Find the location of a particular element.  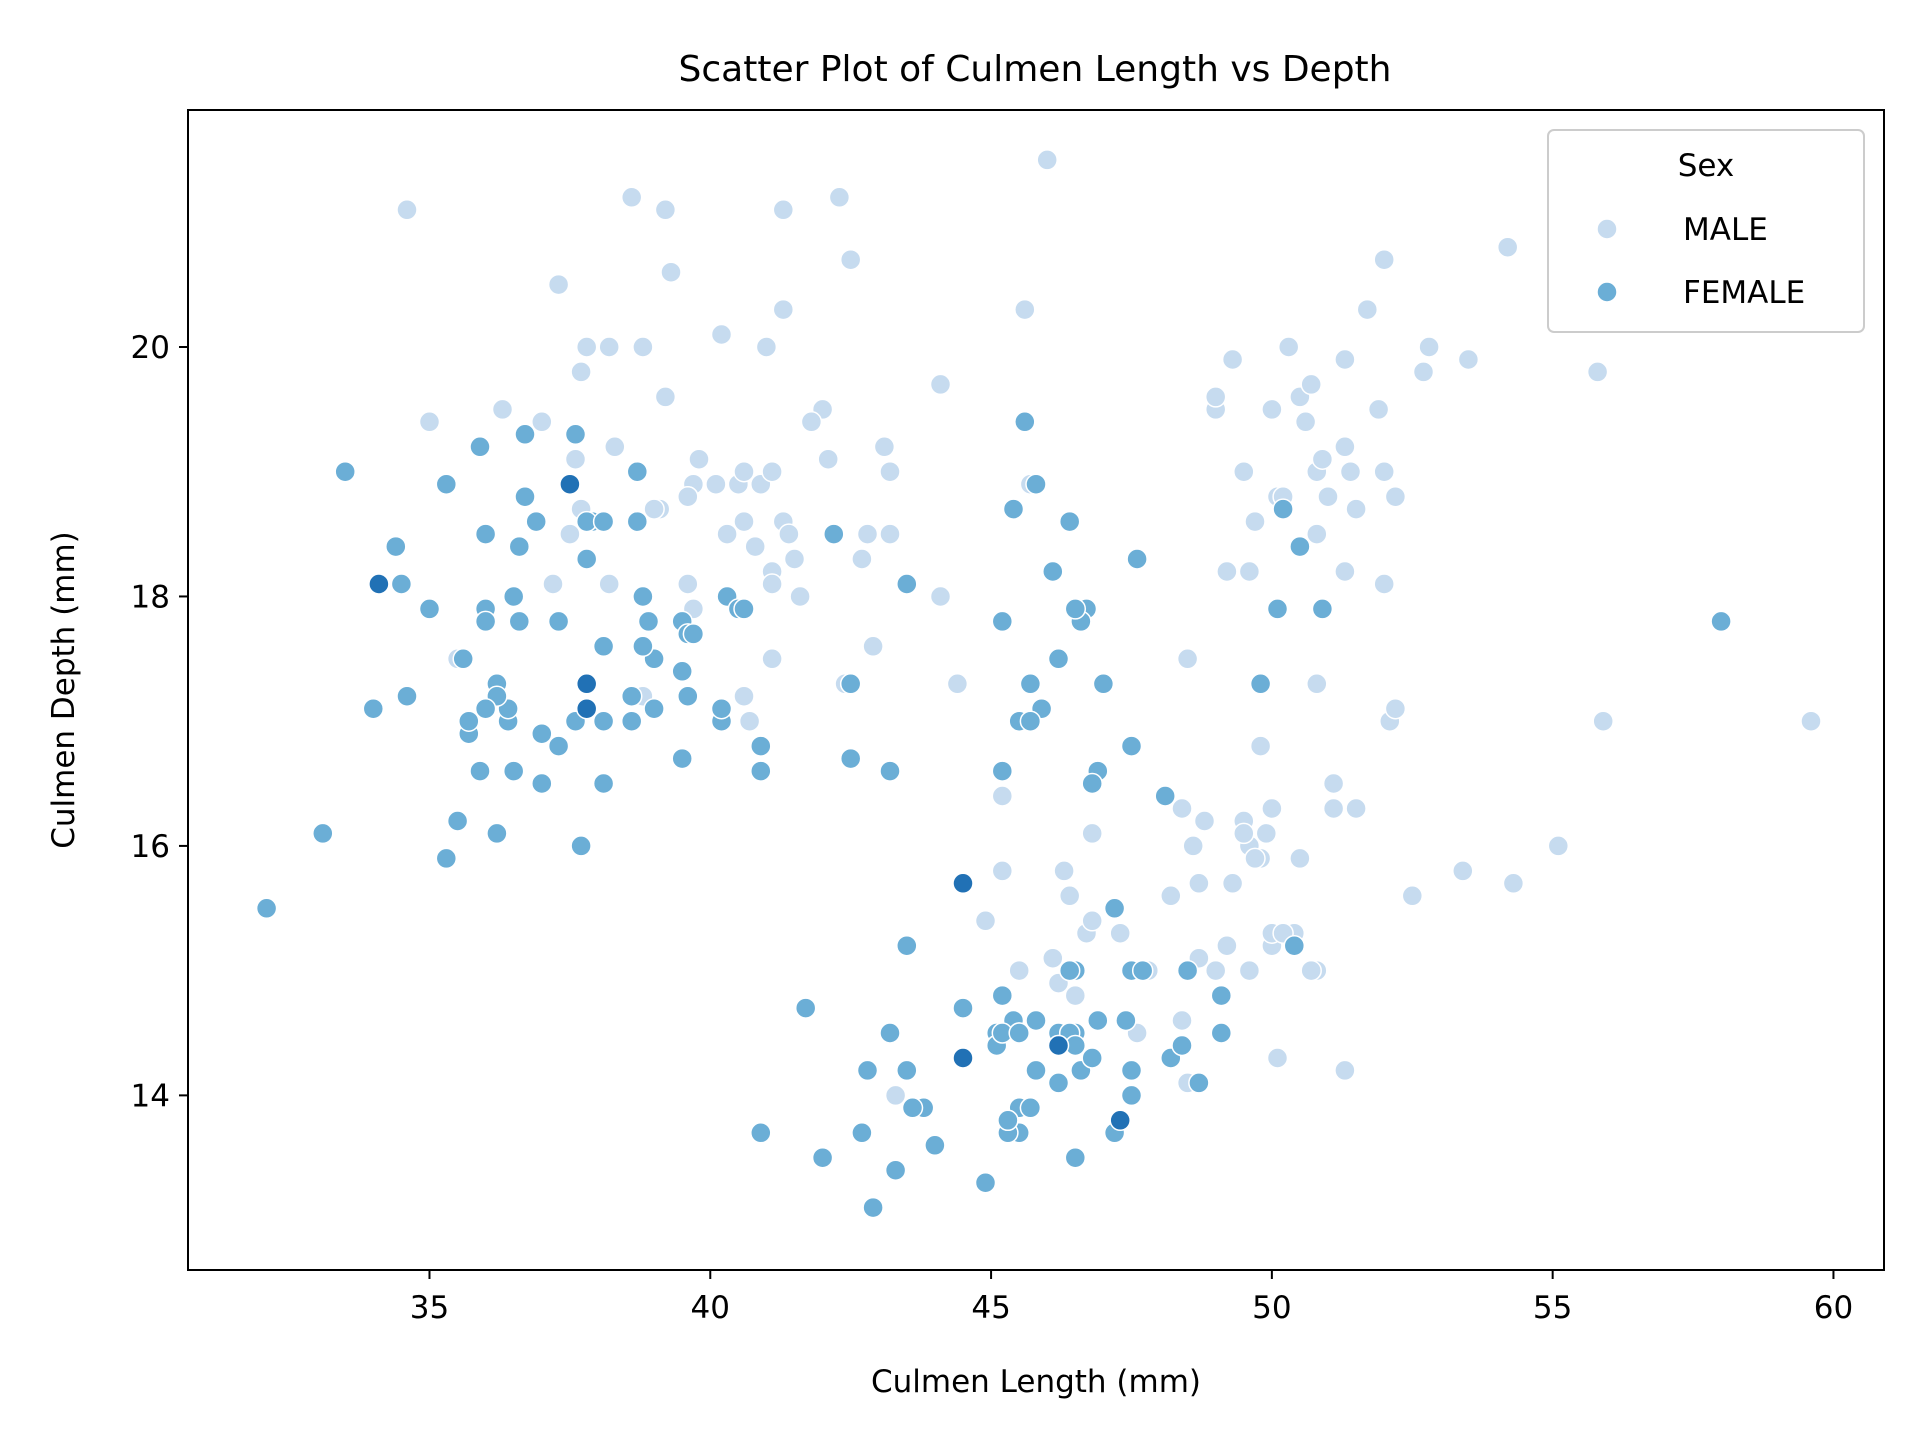

legend-title: Sex is located at coordinates (1706, 166).